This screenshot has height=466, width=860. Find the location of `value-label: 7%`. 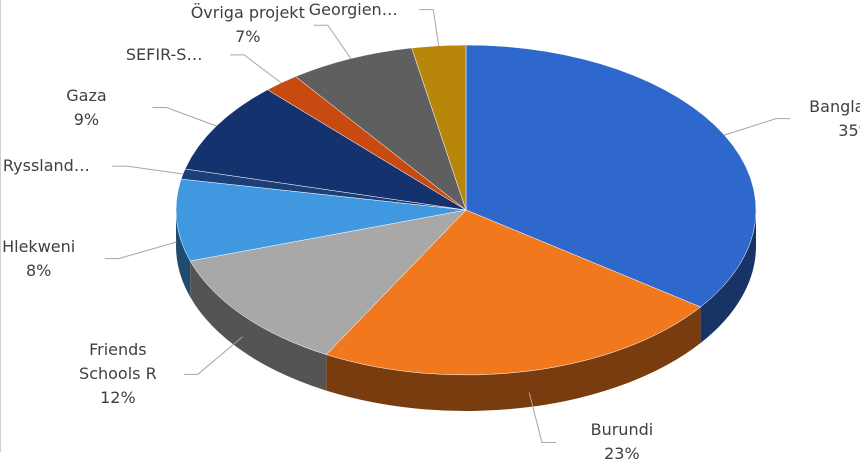

value-label: 7% is located at coordinates (248, 37).